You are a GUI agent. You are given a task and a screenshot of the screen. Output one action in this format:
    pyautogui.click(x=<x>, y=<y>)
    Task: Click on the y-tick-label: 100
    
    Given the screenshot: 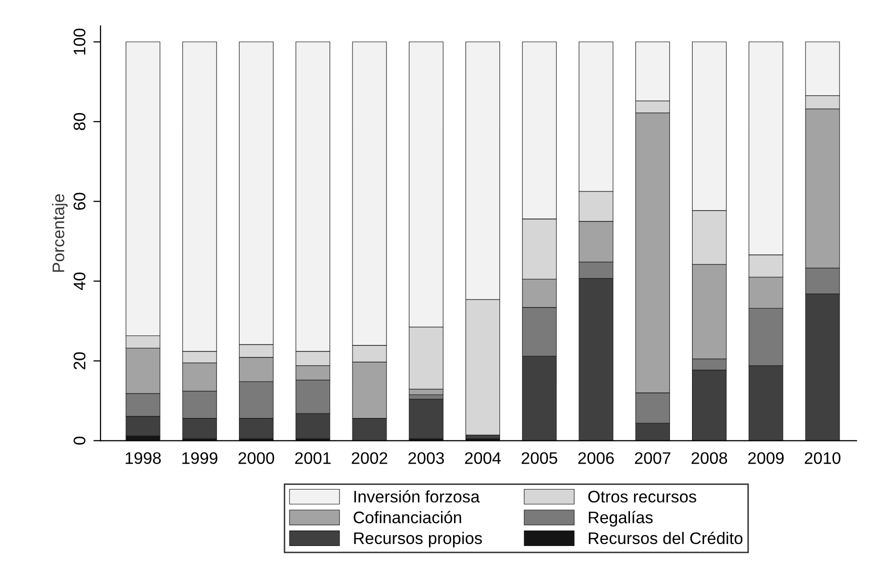 What is the action you would take?
    pyautogui.click(x=80, y=41)
    